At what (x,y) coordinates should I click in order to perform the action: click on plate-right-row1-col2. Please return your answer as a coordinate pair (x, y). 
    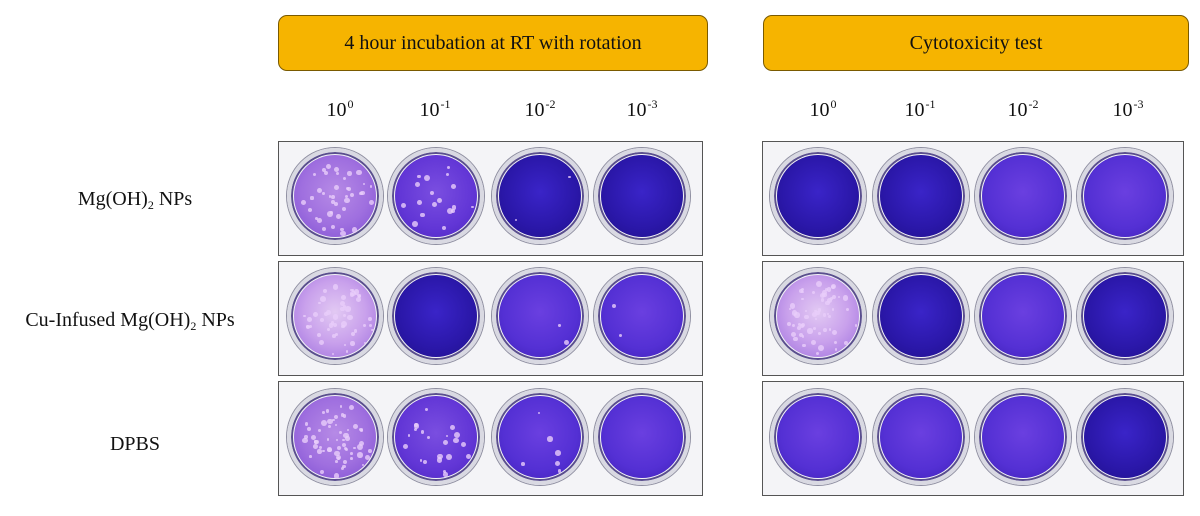
    Looking at the image, I should click on (921, 196).